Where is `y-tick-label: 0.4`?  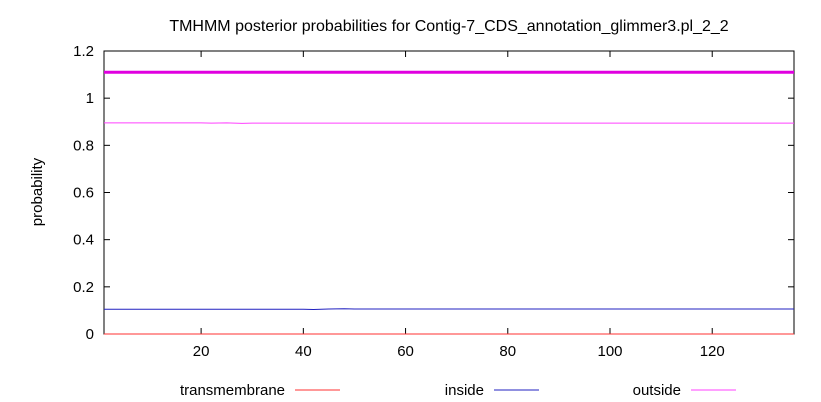 y-tick-label: 0.4 is located at coordinates (83, 240).